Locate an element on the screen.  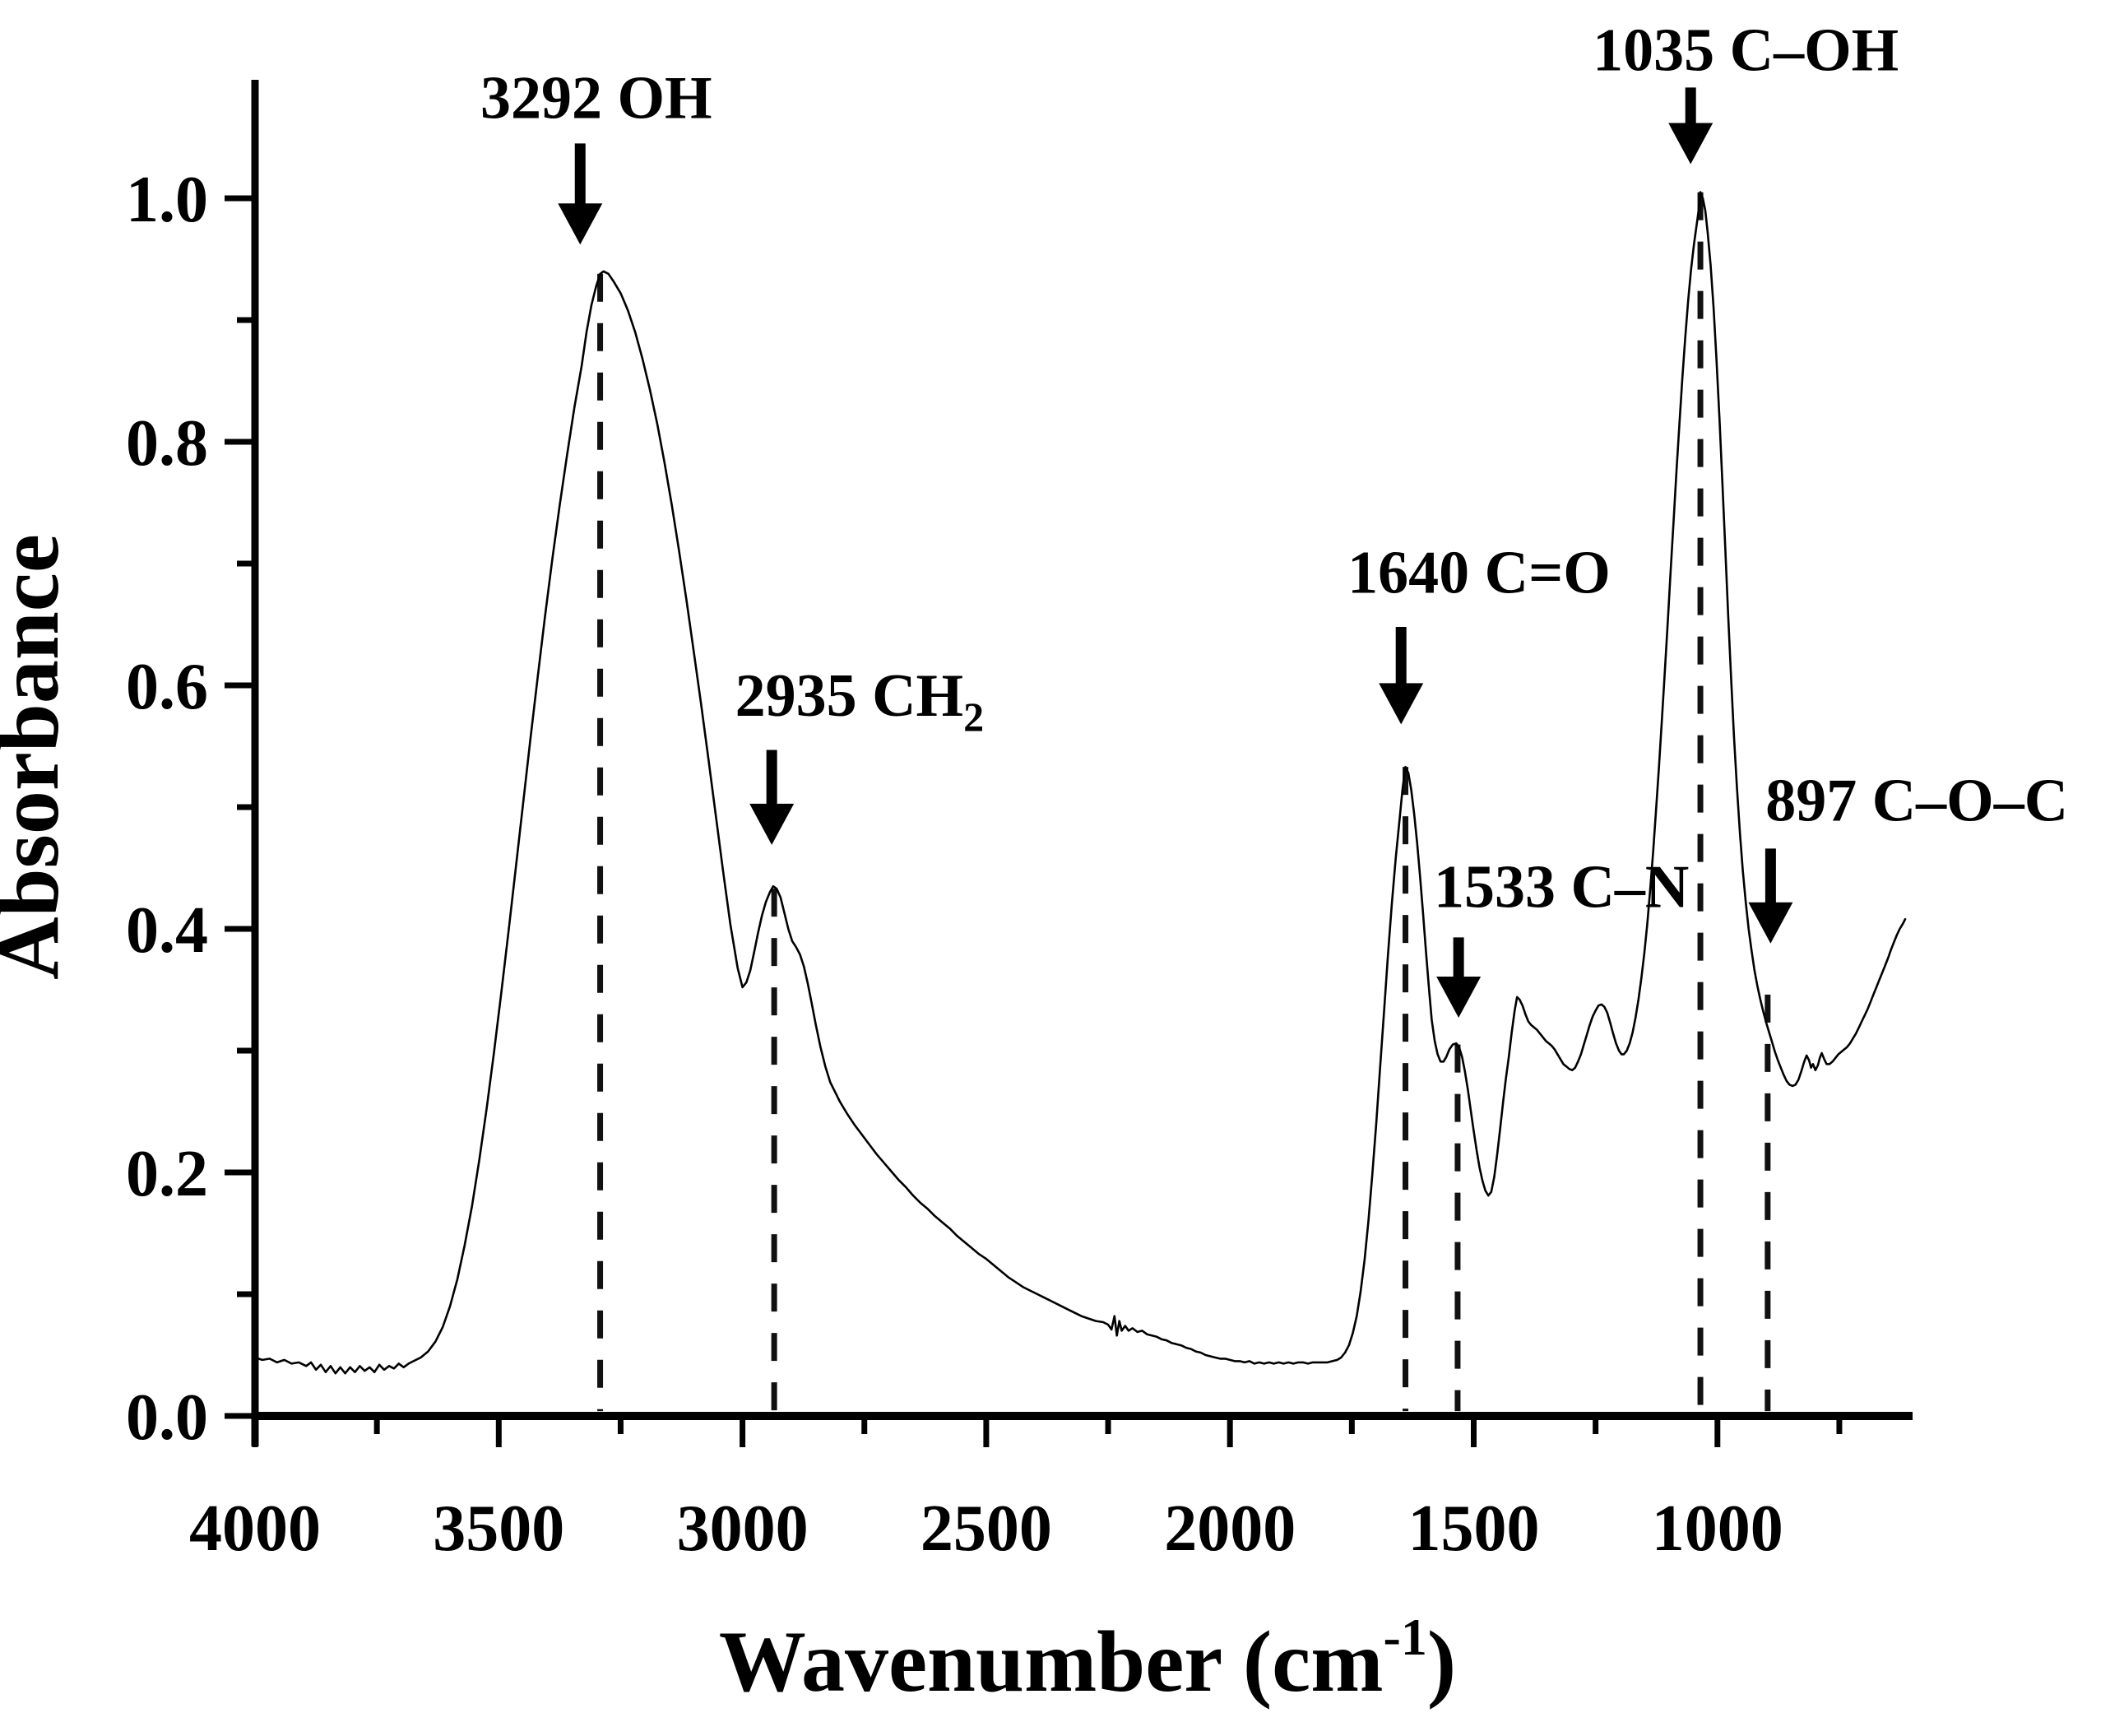
x-axis-tick-label: 3500 is located at coordinates (498, 1528).